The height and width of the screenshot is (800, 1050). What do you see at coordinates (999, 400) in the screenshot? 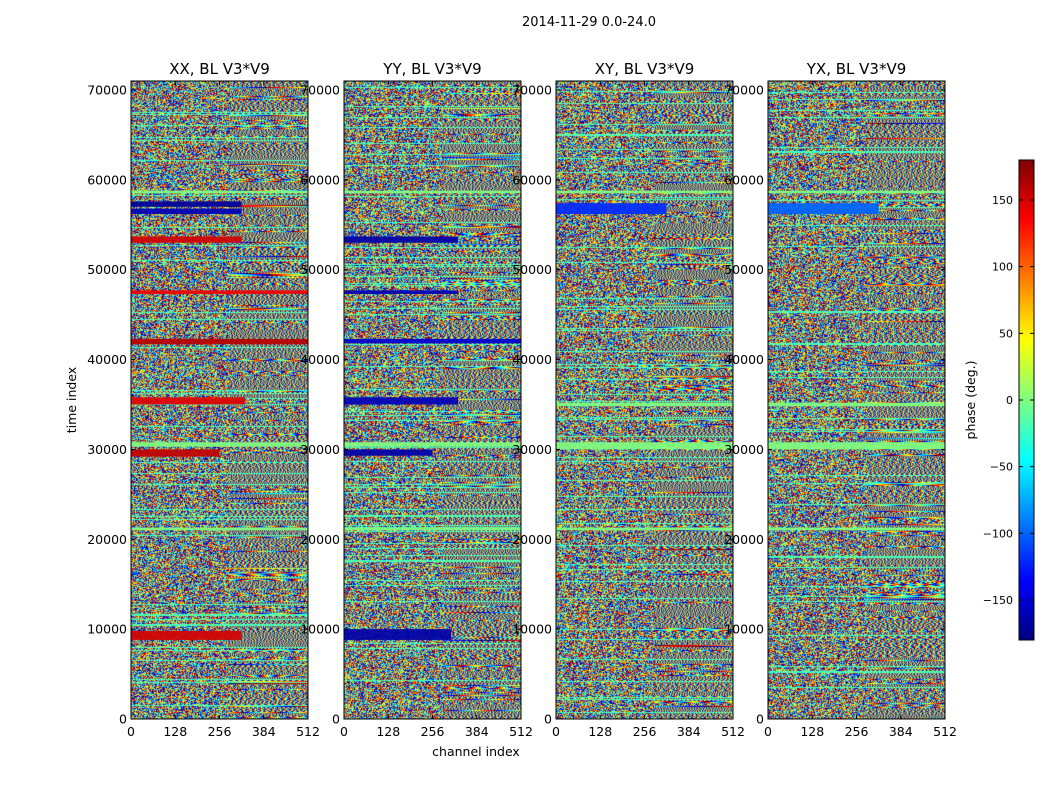
I see `colorbar: 150 100 50 0 −50 −100 −150 phase (deg.)` at bounding box center [999, 400].